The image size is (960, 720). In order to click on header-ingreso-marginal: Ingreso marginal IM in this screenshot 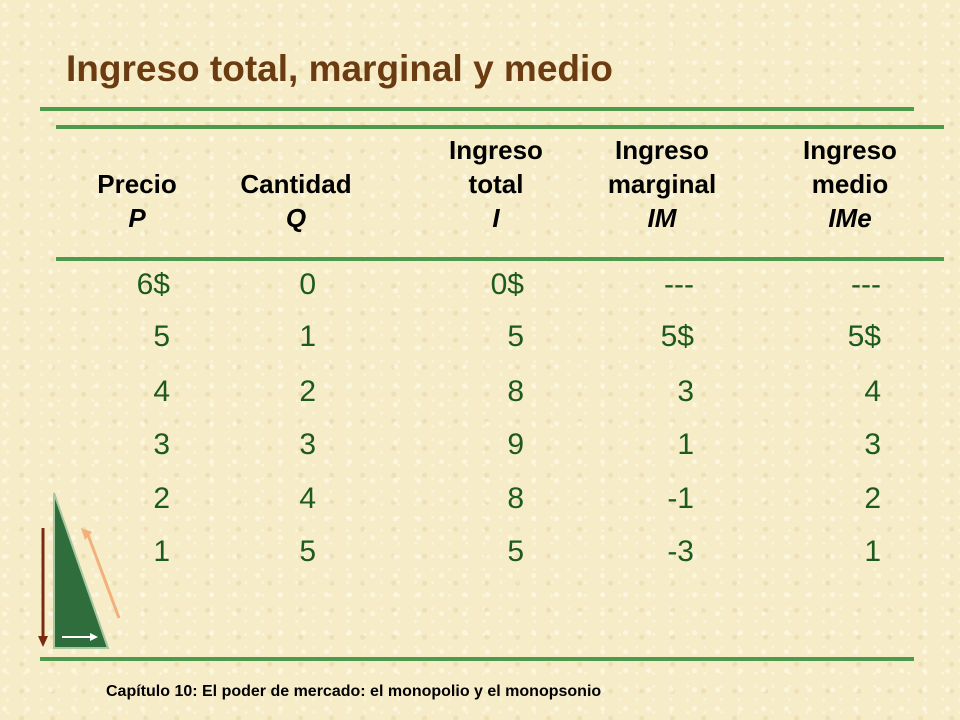, I will do `click(662, 184)`.